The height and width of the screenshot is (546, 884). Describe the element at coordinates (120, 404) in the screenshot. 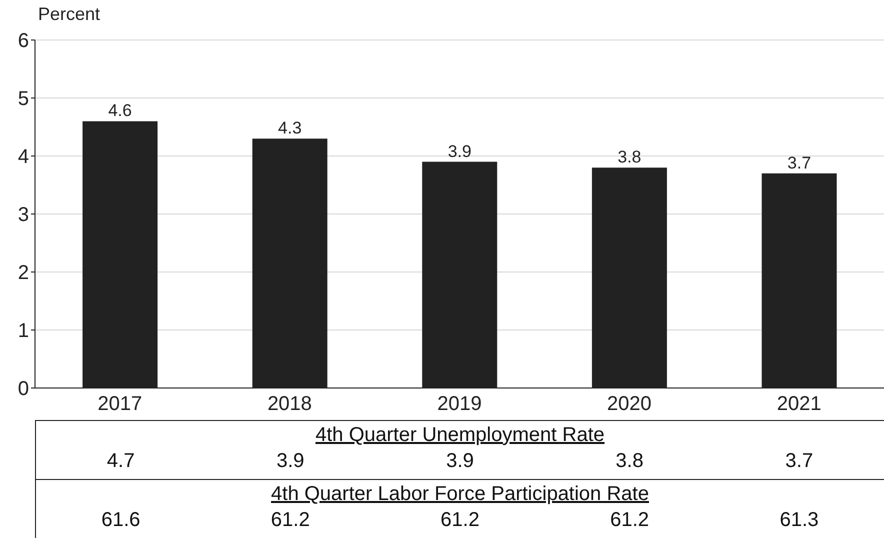

I see `x-tick-label: 2017` at that location.